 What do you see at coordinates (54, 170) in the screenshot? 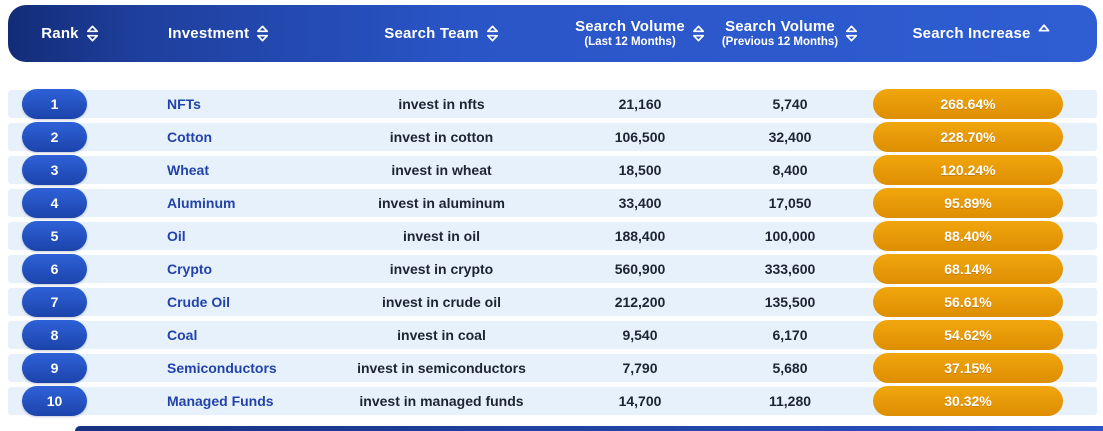
I see `rank-badge: 3` at bounding box center [54, 170].